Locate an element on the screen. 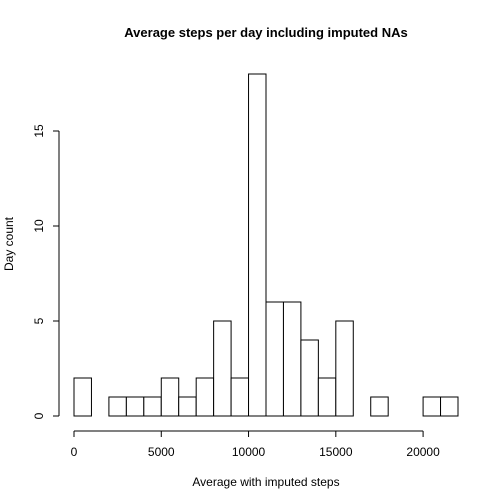 The image size is (504, 504). y-tick-label: 5 is located at coordinates (39, 320).